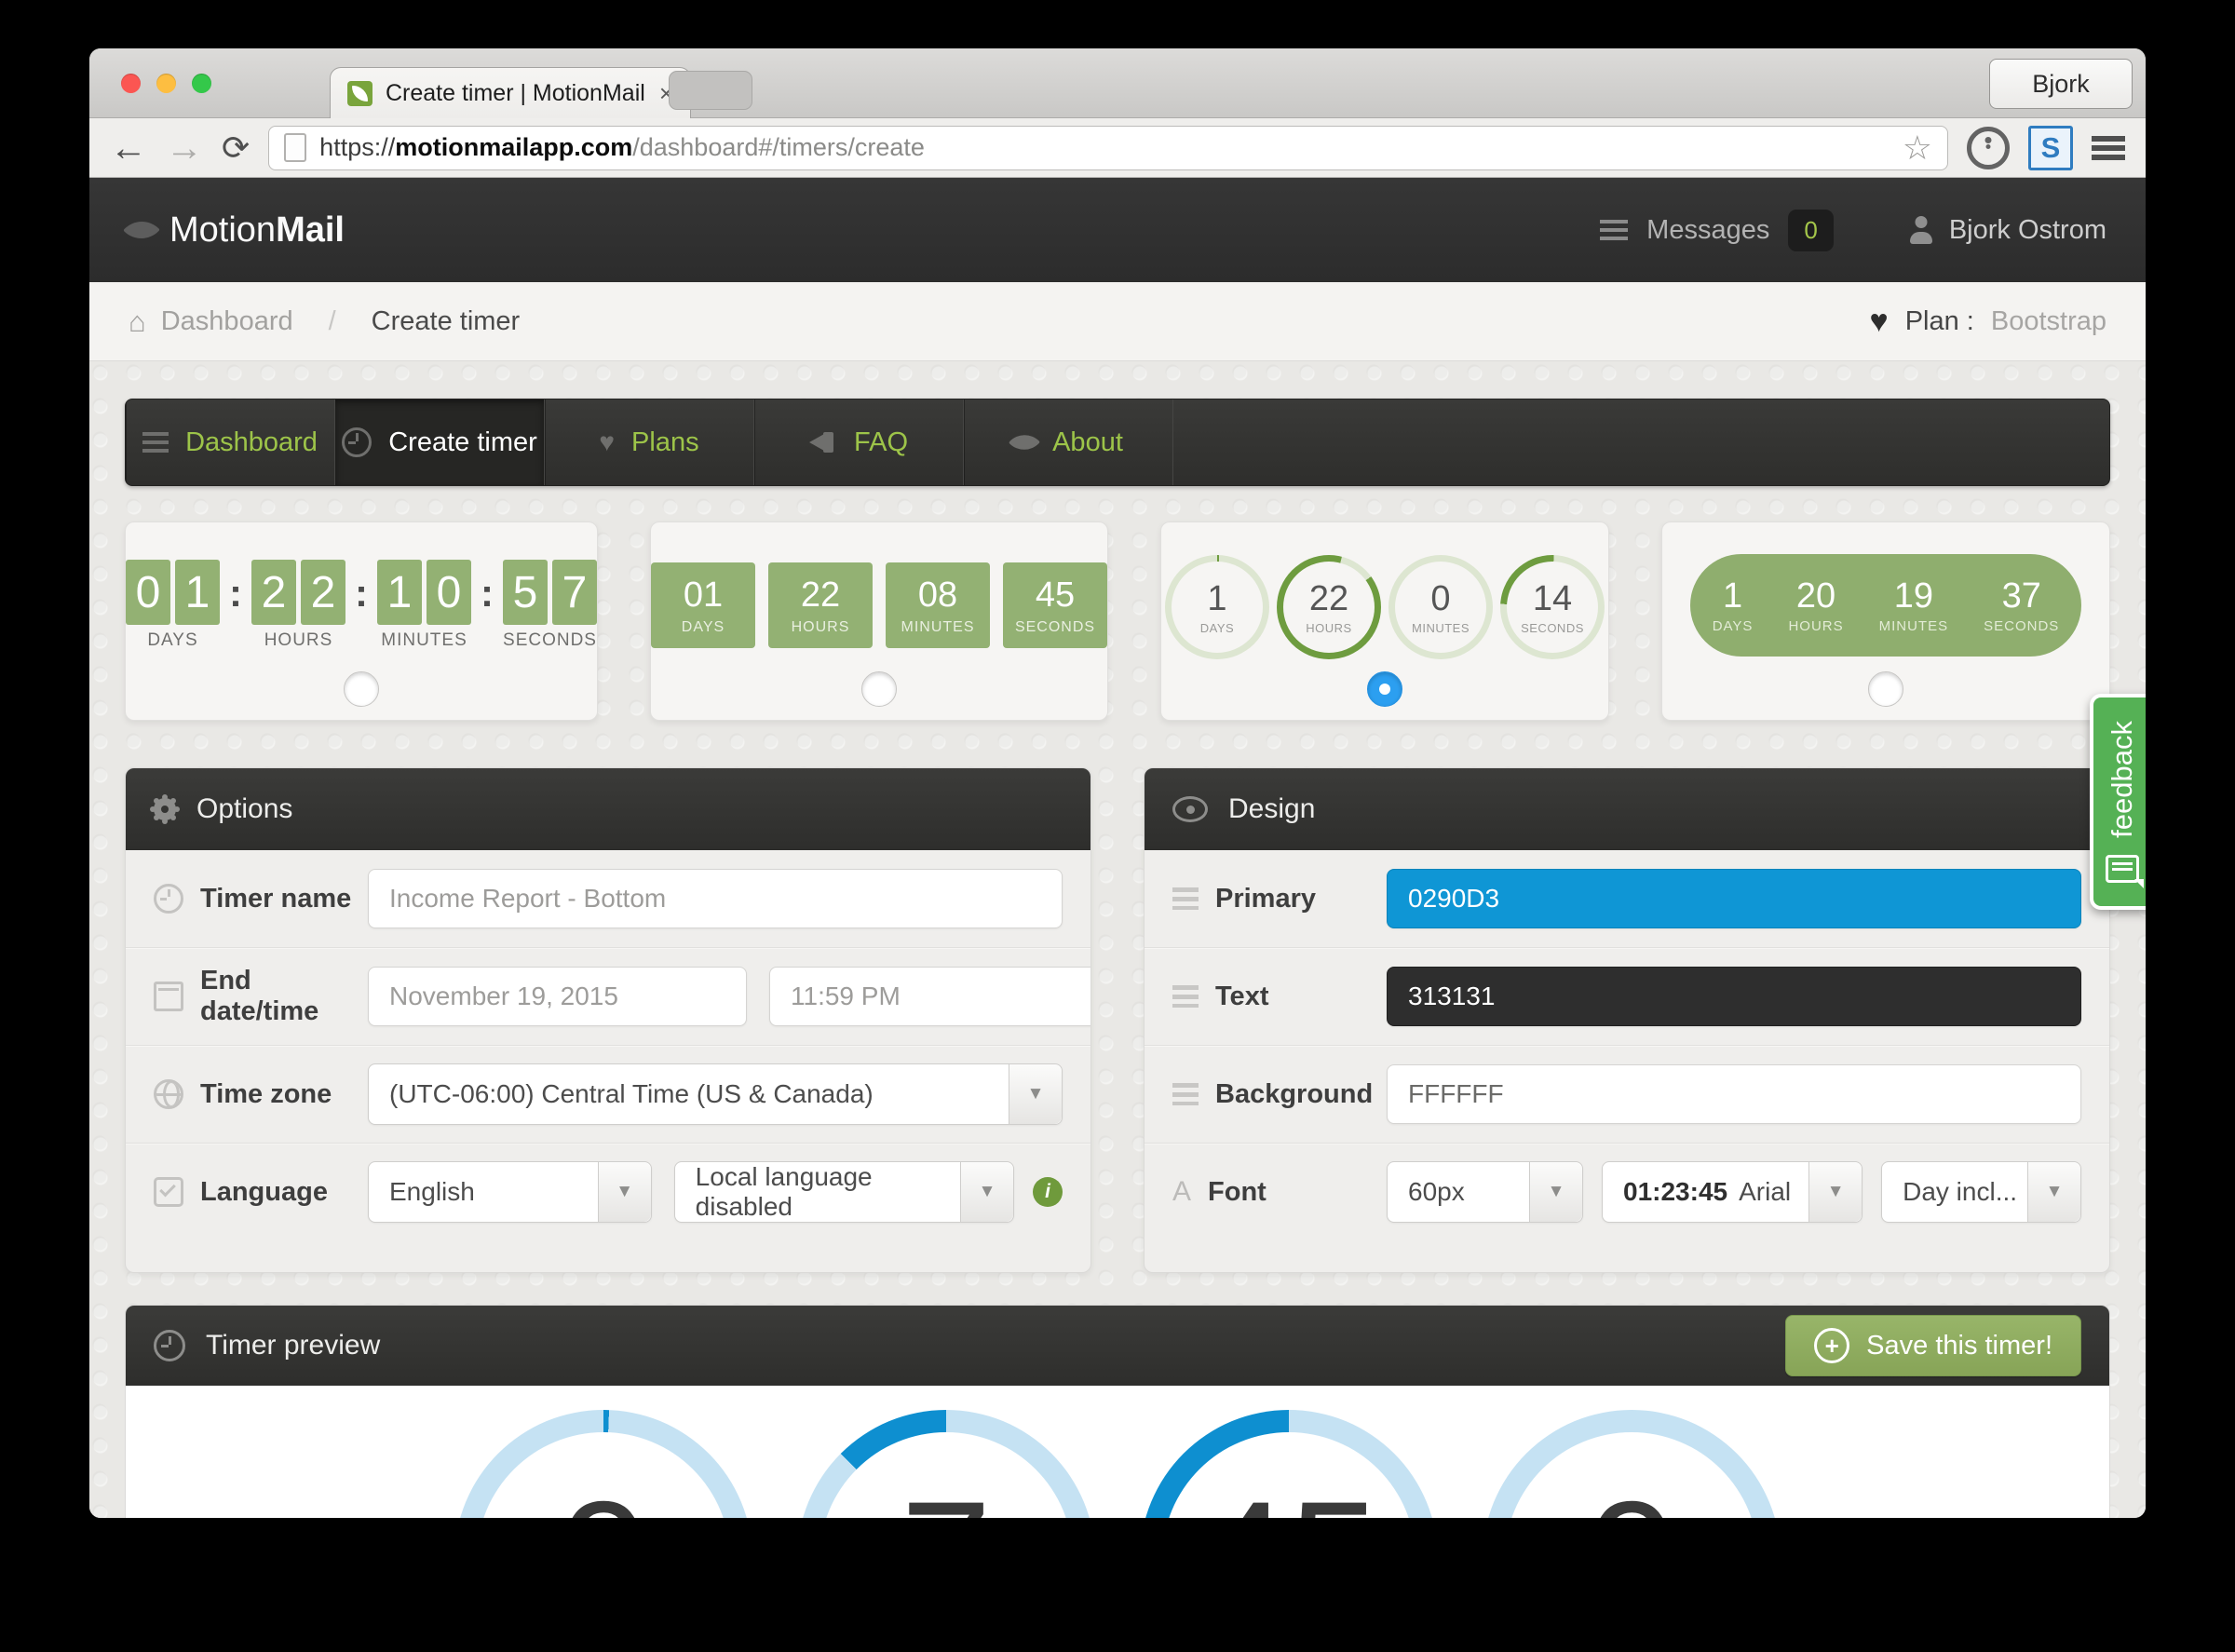 The width and height of the screenshot is (2235, 1652). I want to click on feedback-label: feedback, so click(2122, 779).